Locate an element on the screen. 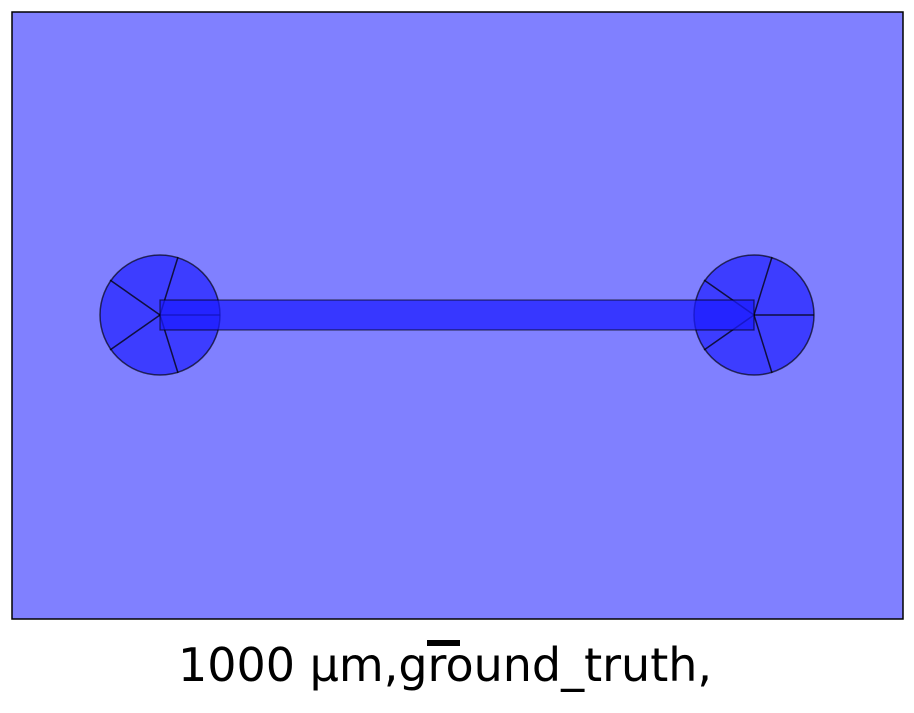  channel-rectangle is located at coordinates (457, 315).